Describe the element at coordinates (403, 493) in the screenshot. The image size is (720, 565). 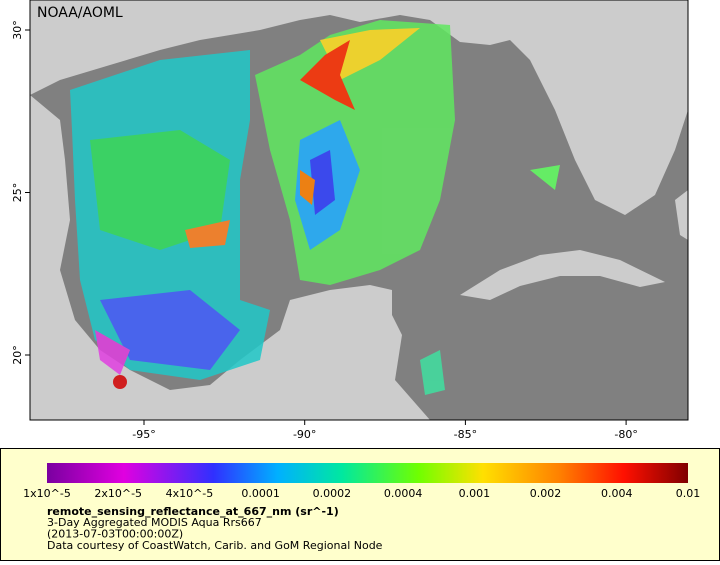
I see `colorbar-label: 0.0004` at that location.